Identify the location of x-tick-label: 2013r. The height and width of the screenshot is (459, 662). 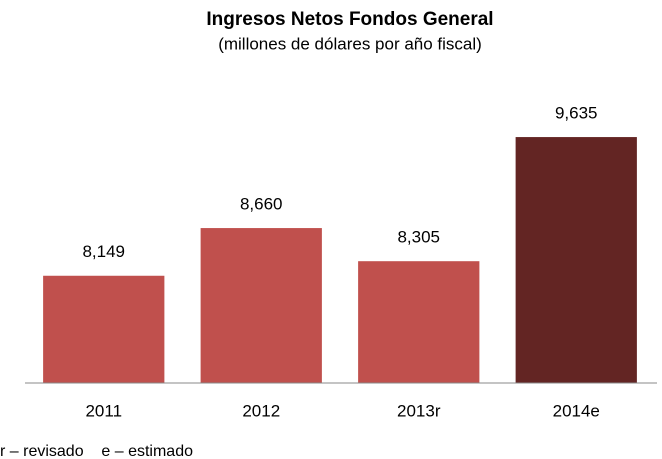
(419, 410).